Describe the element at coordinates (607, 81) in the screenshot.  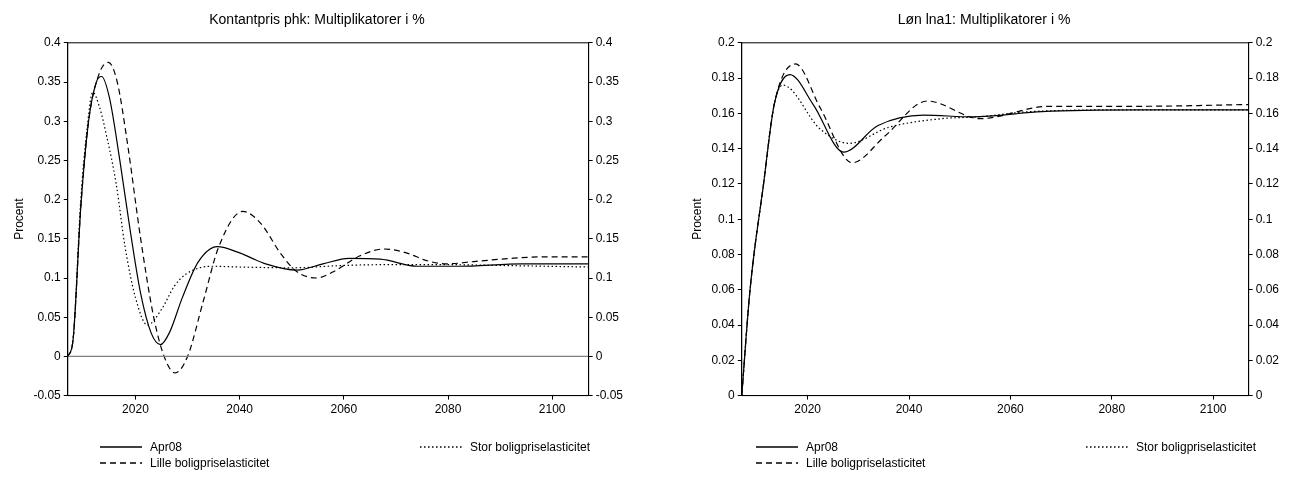
I see `y2-tick-label: 0.35` at that location.